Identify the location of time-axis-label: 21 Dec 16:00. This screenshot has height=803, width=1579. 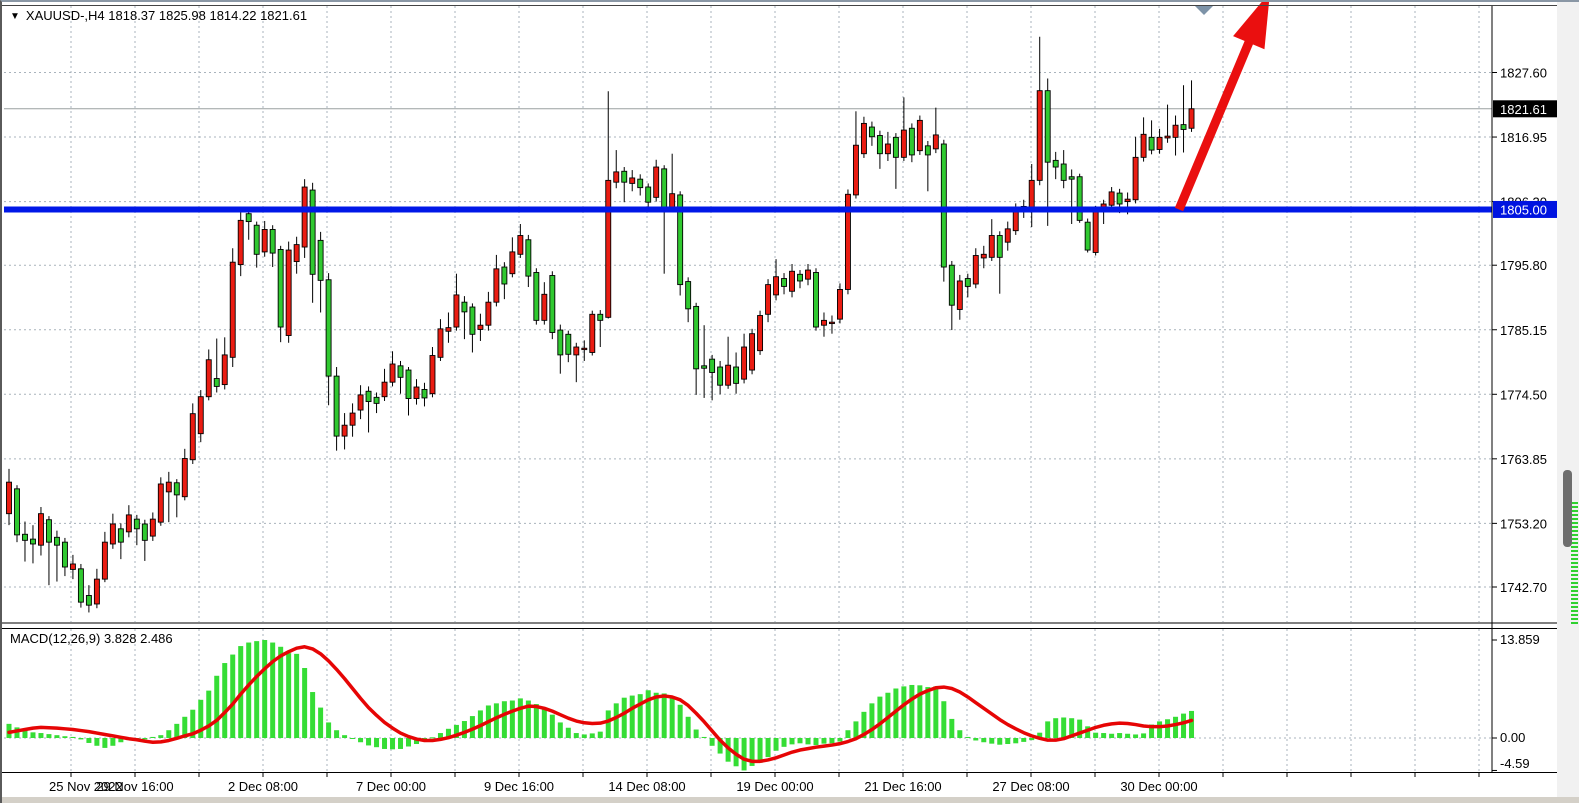
(902, 786).